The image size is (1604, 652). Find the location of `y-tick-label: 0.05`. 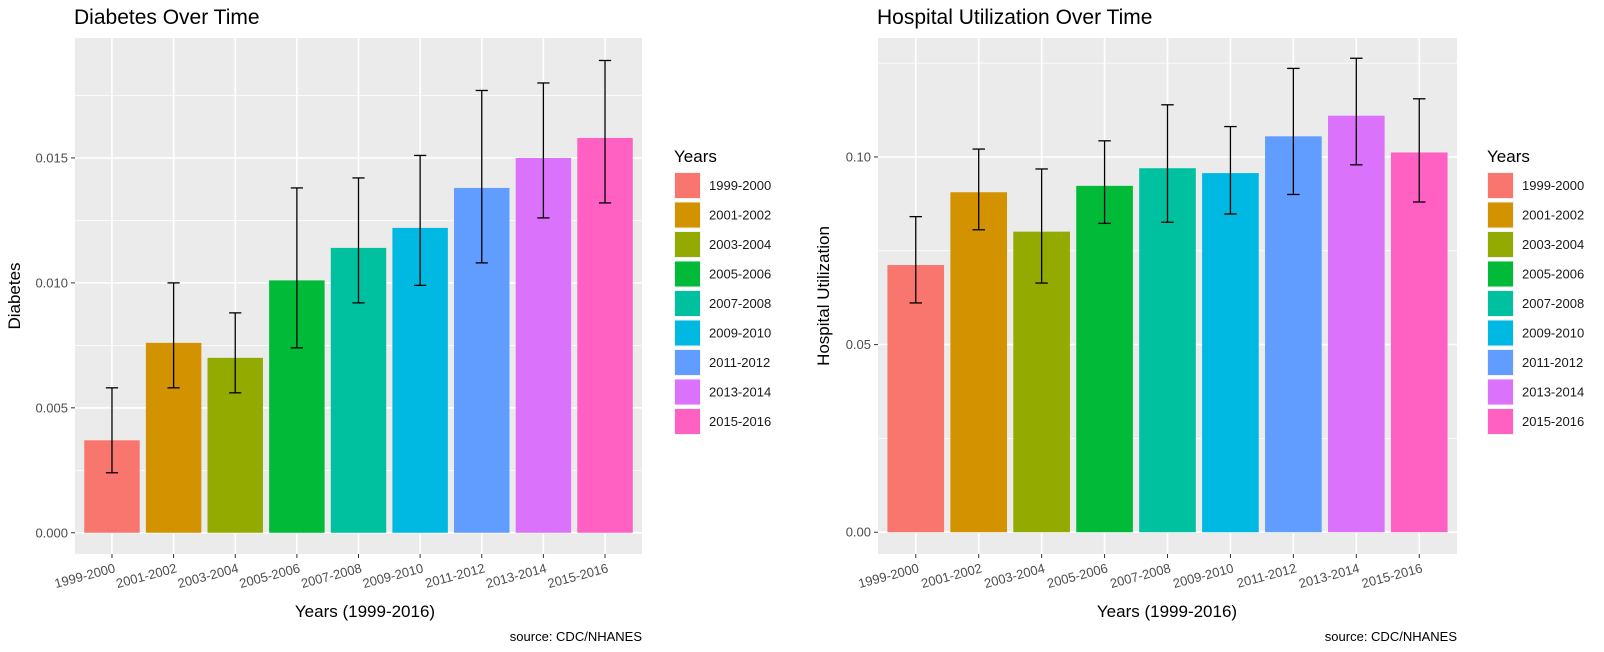

y-tick-label: 0.05 is located at coordinates (858, 344).